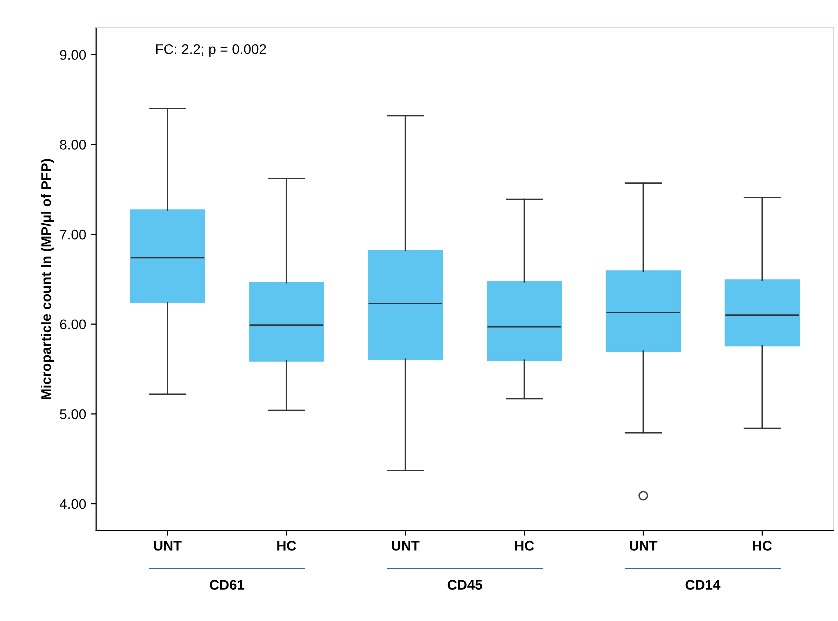  What do you see at coordinates (73, 325) in the screenshot?
I see `y-tick-label: 6.00` at bounding box center [73, 325].